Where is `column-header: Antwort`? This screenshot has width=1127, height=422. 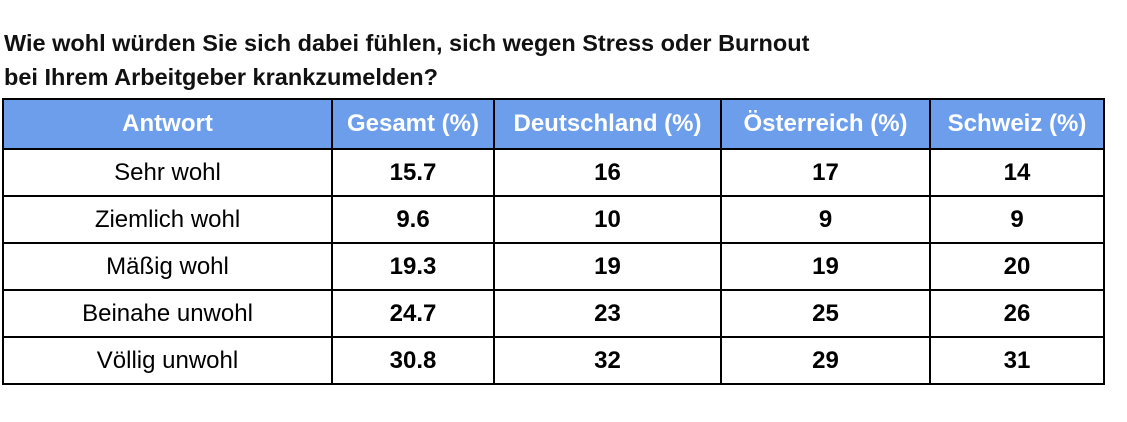 column-header: Antwort is located at coordinates (167, 124).